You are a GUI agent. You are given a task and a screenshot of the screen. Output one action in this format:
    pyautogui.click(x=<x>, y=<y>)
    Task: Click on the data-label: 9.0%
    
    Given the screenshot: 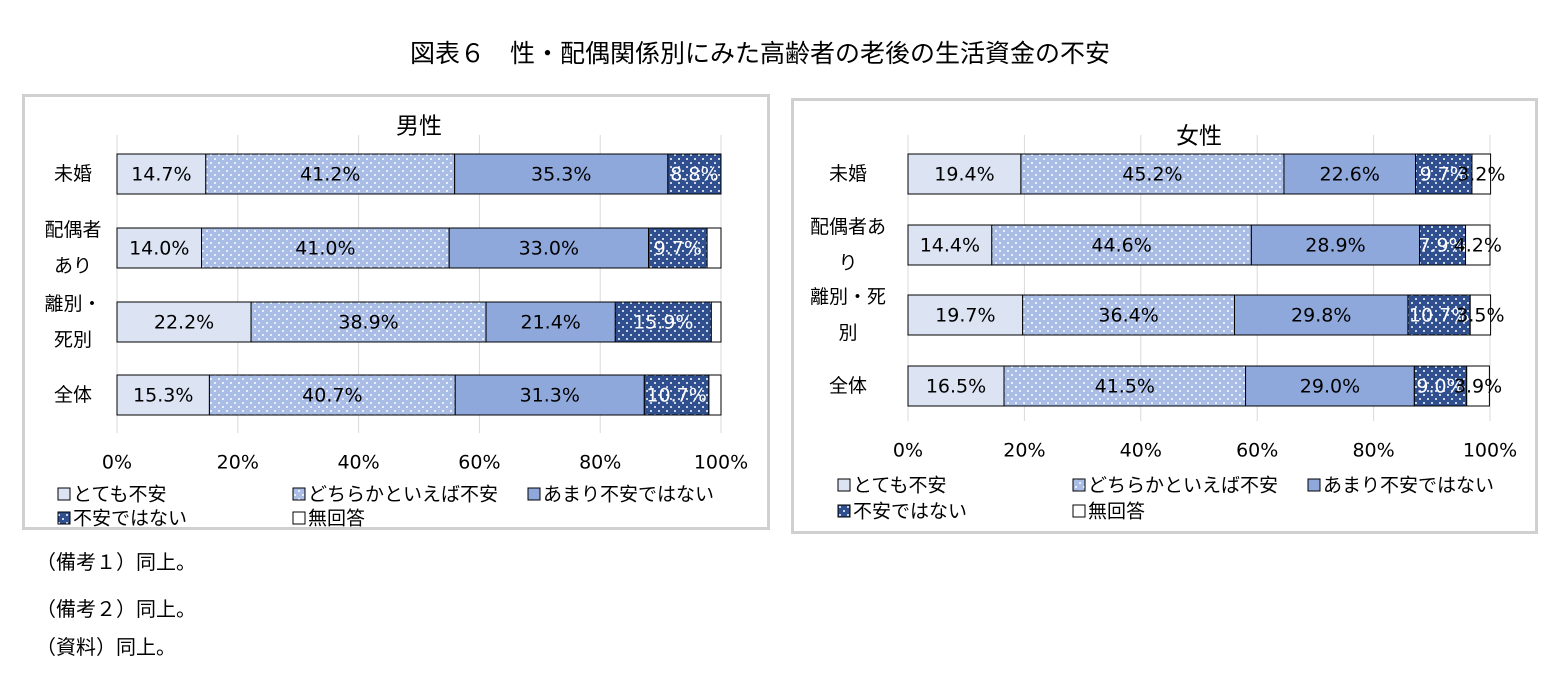 What is the action you would take?
    pyautogui.click(x=1440, y=387)
    